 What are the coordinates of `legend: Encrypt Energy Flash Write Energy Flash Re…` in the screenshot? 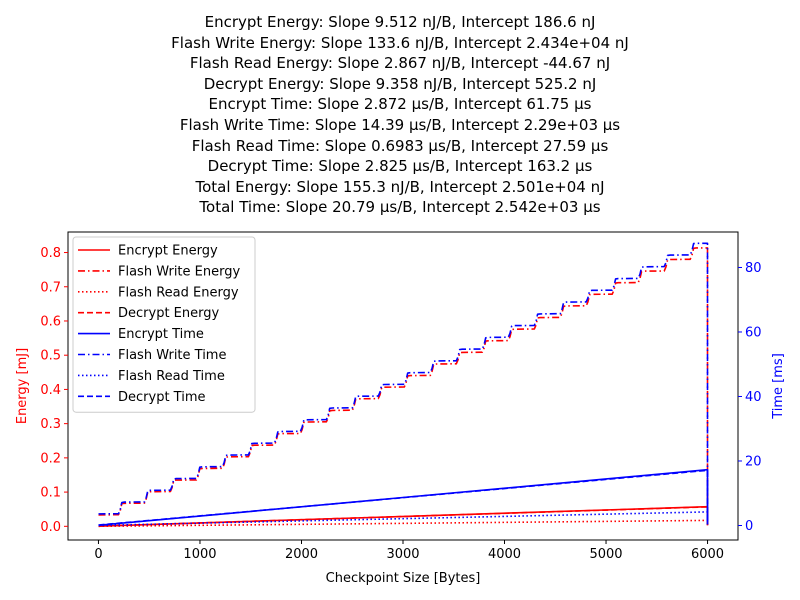 It's located at (164, 324).